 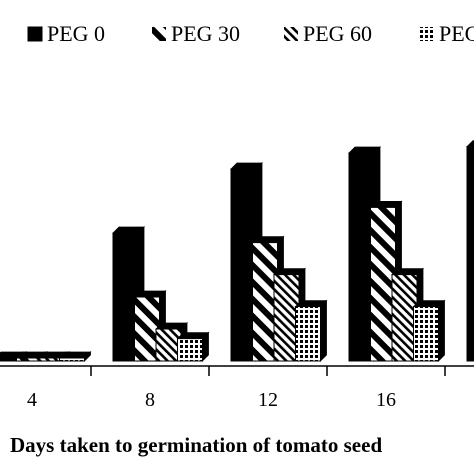 I want to click on legend: PEG 0 PEG 30 PEG 60 PEG 90, so click(x=250, y=33).